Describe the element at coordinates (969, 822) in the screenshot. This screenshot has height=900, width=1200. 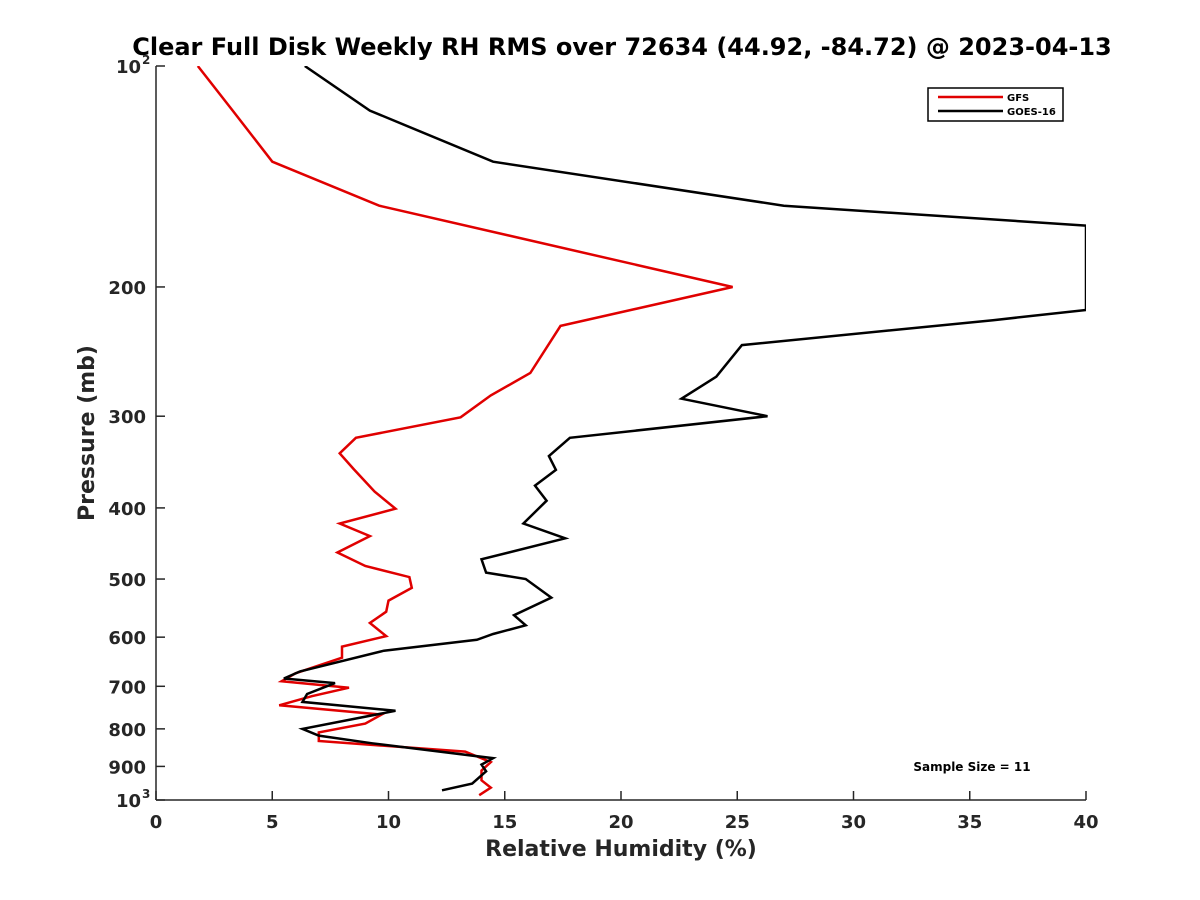
I see `x-tick-label: 35` at that location.